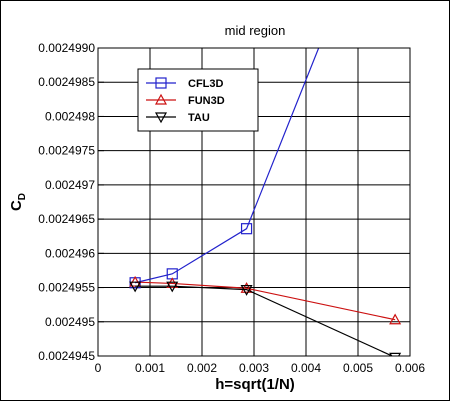 The image size is (450, 401). I want to click on legend-label-tau: TAU, so click(199, 118).